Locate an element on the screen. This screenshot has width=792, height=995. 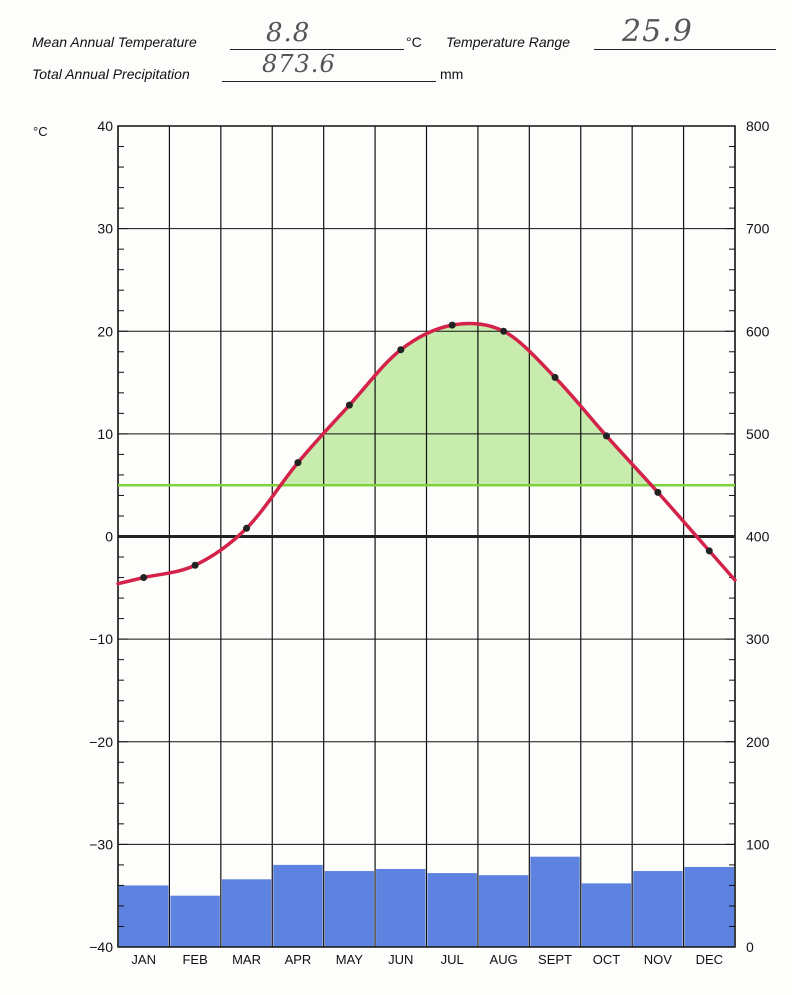
temperature-point-may is located at coordinates (349, 405).